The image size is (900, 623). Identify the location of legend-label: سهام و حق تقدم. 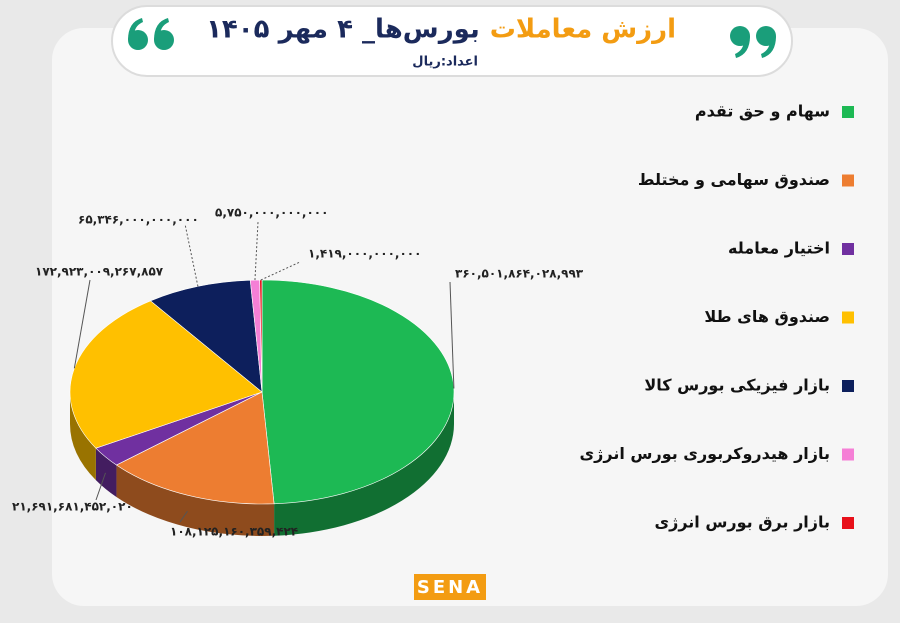
(762, 111).